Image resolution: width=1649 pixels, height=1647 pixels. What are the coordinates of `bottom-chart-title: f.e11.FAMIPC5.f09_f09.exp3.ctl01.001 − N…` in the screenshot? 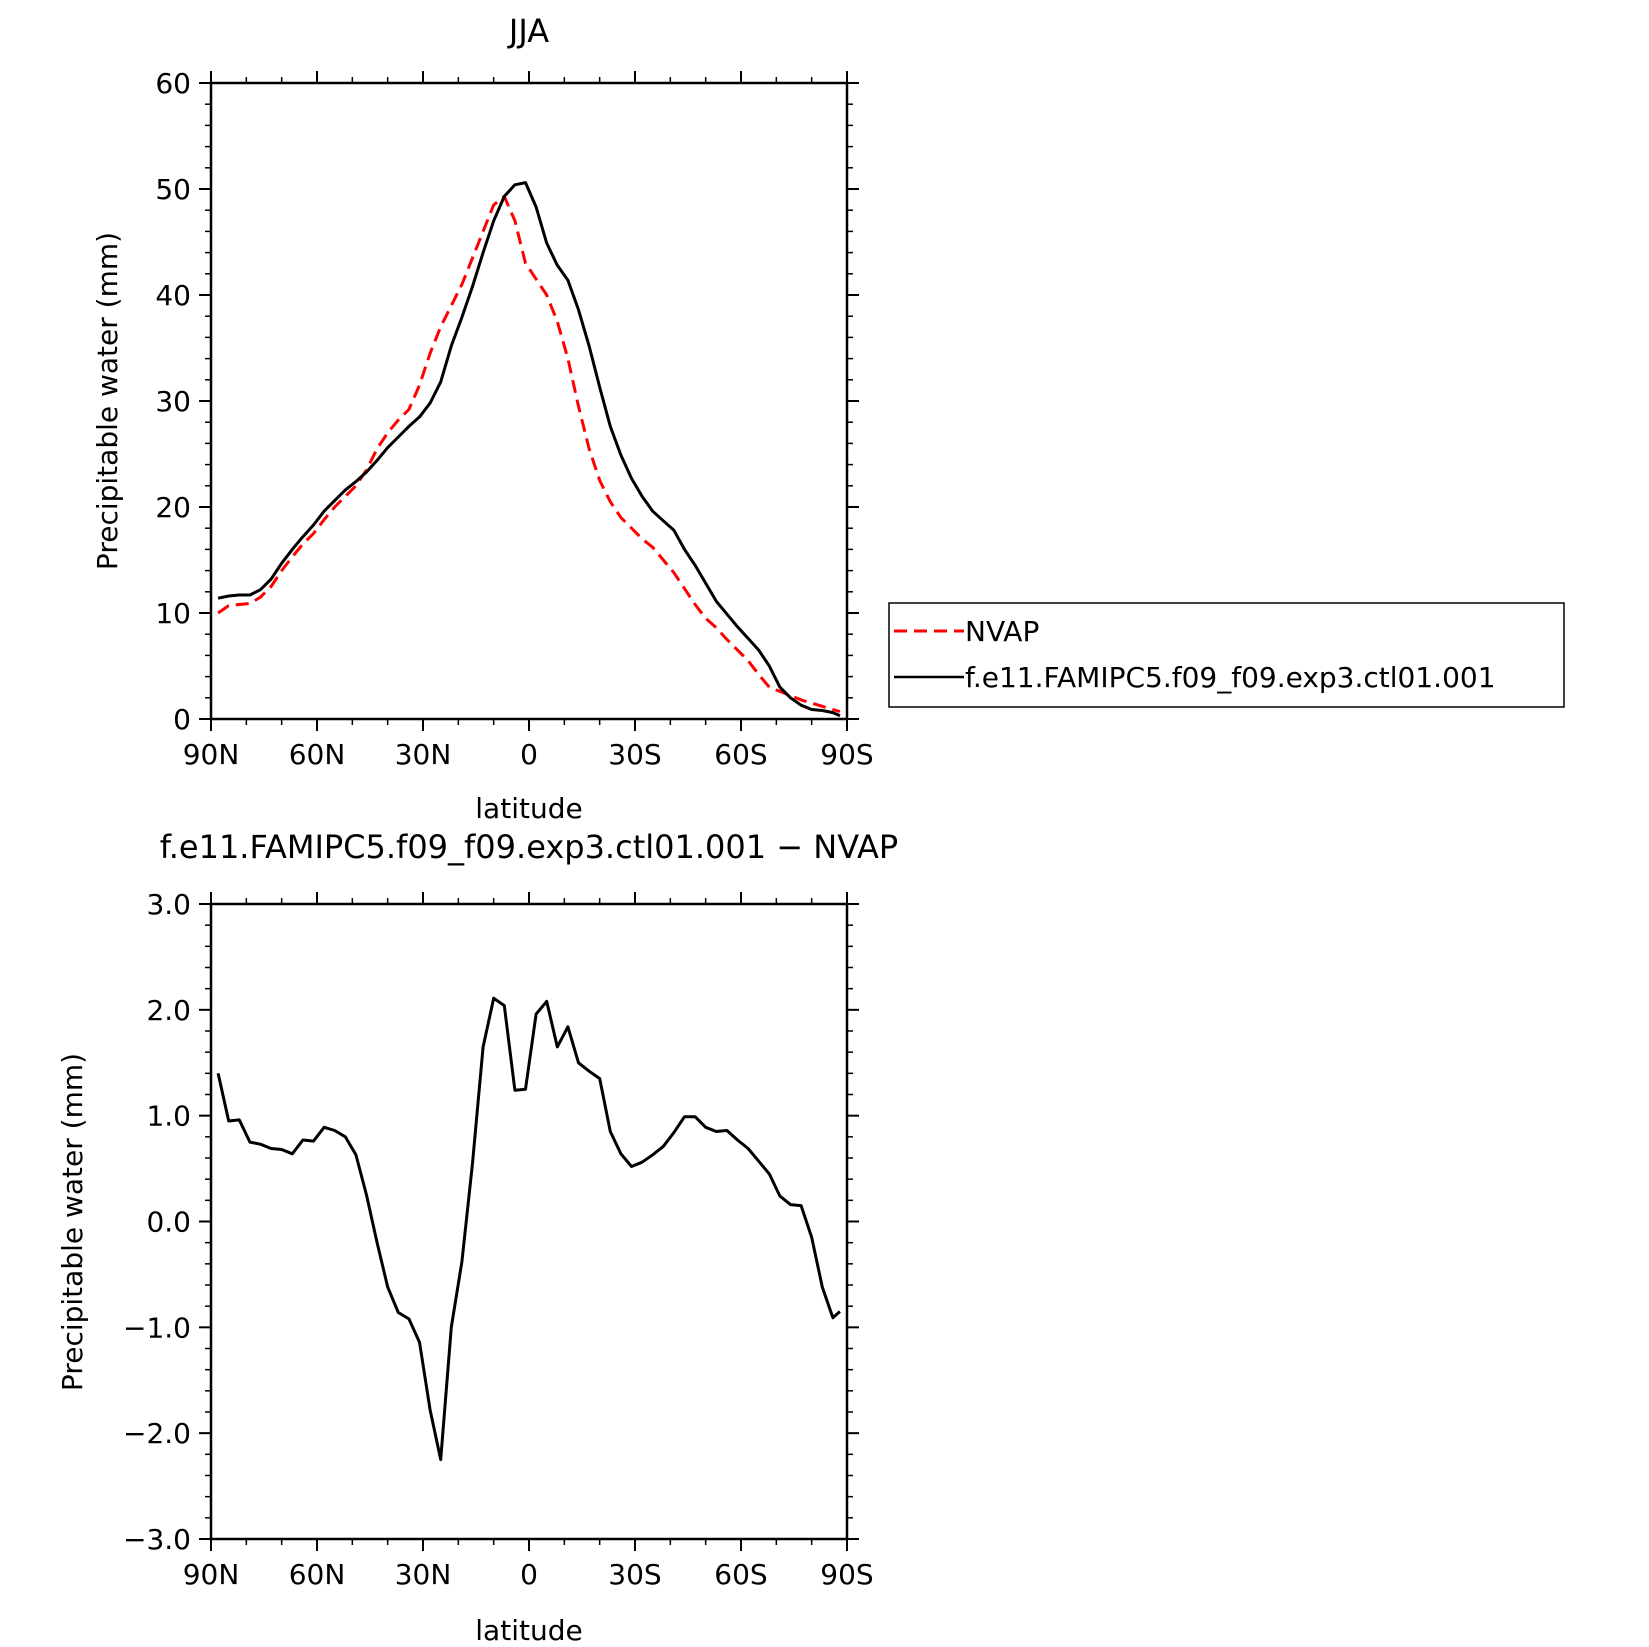 It's located at (529, 847).